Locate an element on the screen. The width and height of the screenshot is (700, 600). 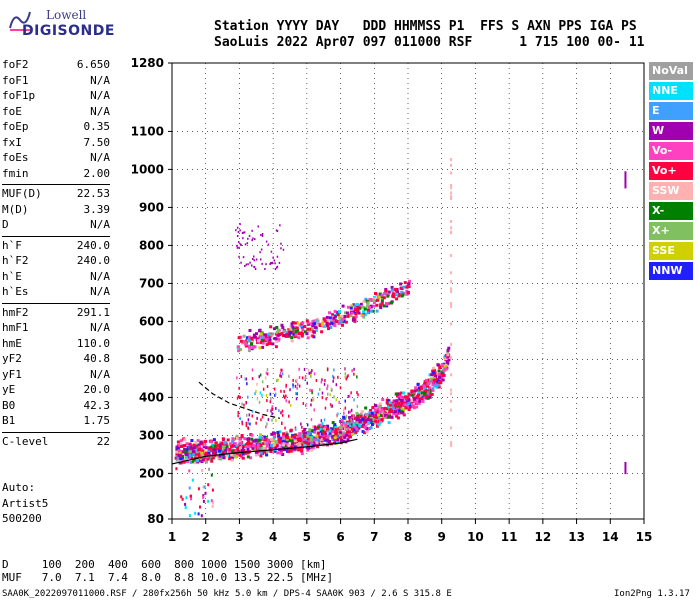
auto-label: Auto: is located at coordinates (19, 487).